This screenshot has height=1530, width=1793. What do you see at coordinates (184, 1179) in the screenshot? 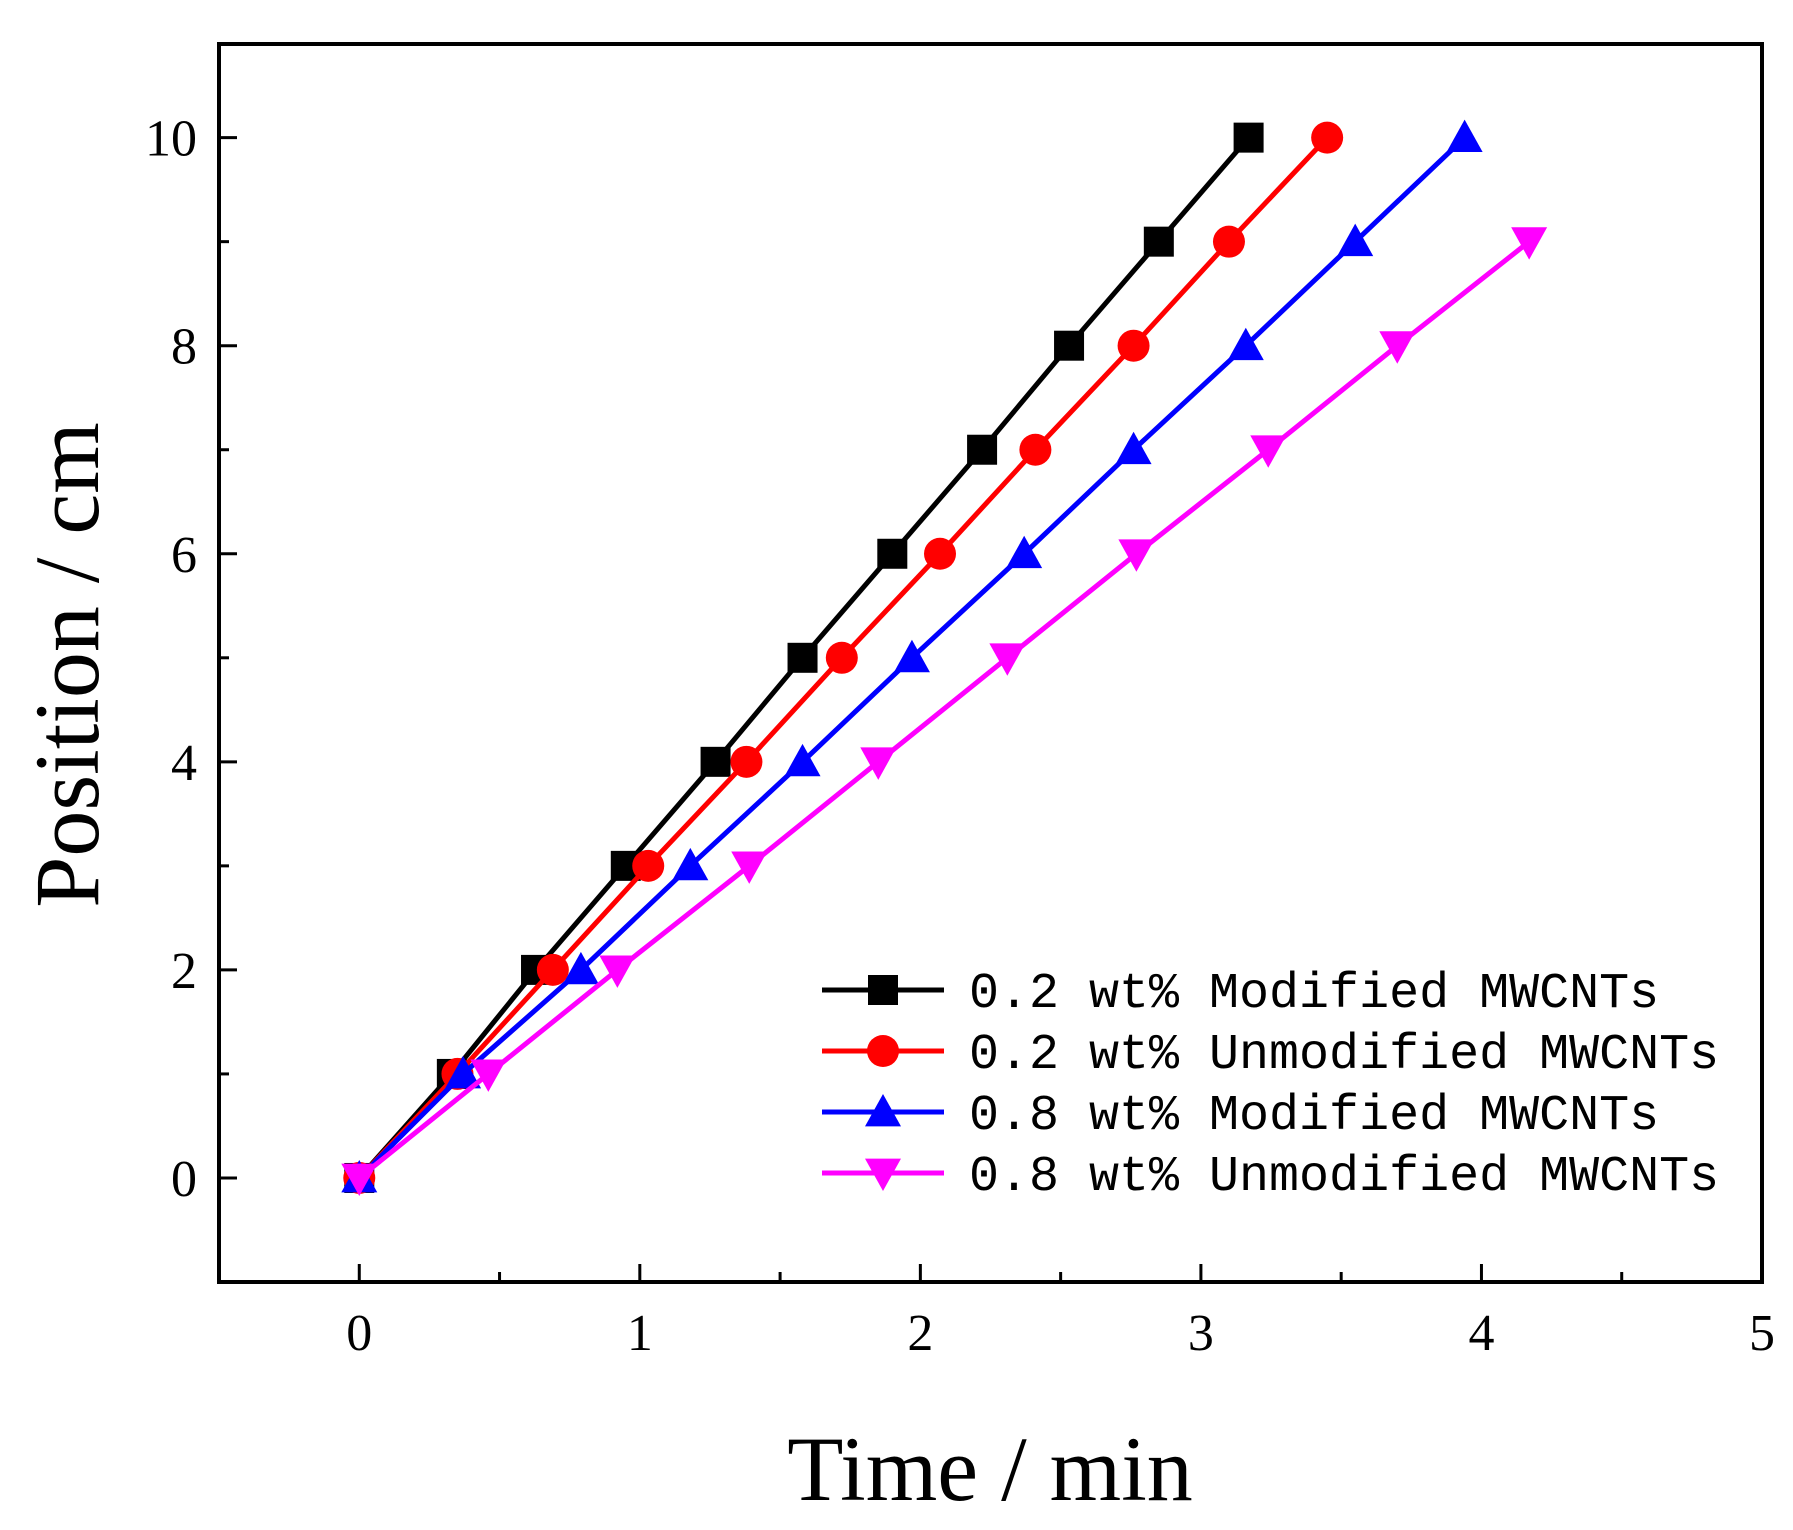
I see `y-tick-label: 0` at bounding box center [184, 1179].